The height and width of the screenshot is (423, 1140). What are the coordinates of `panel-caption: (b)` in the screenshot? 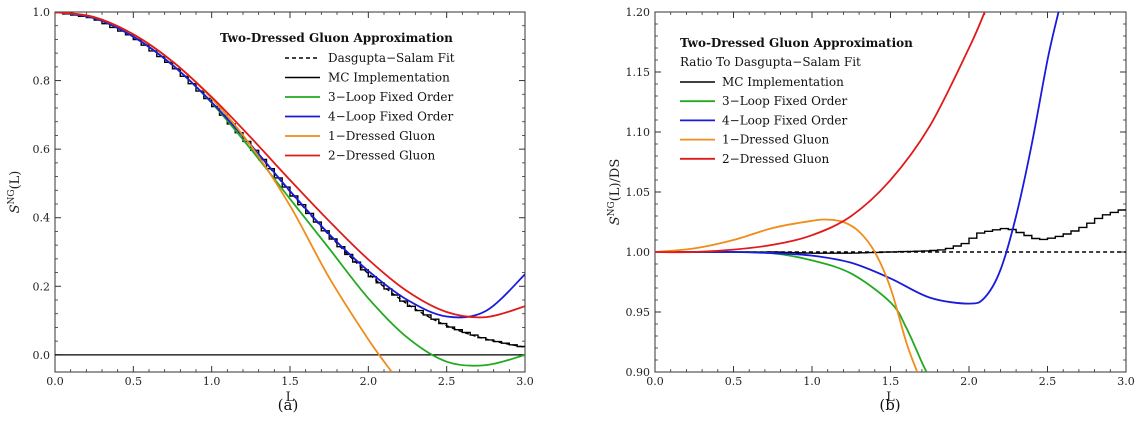 It's located at (889, 405).